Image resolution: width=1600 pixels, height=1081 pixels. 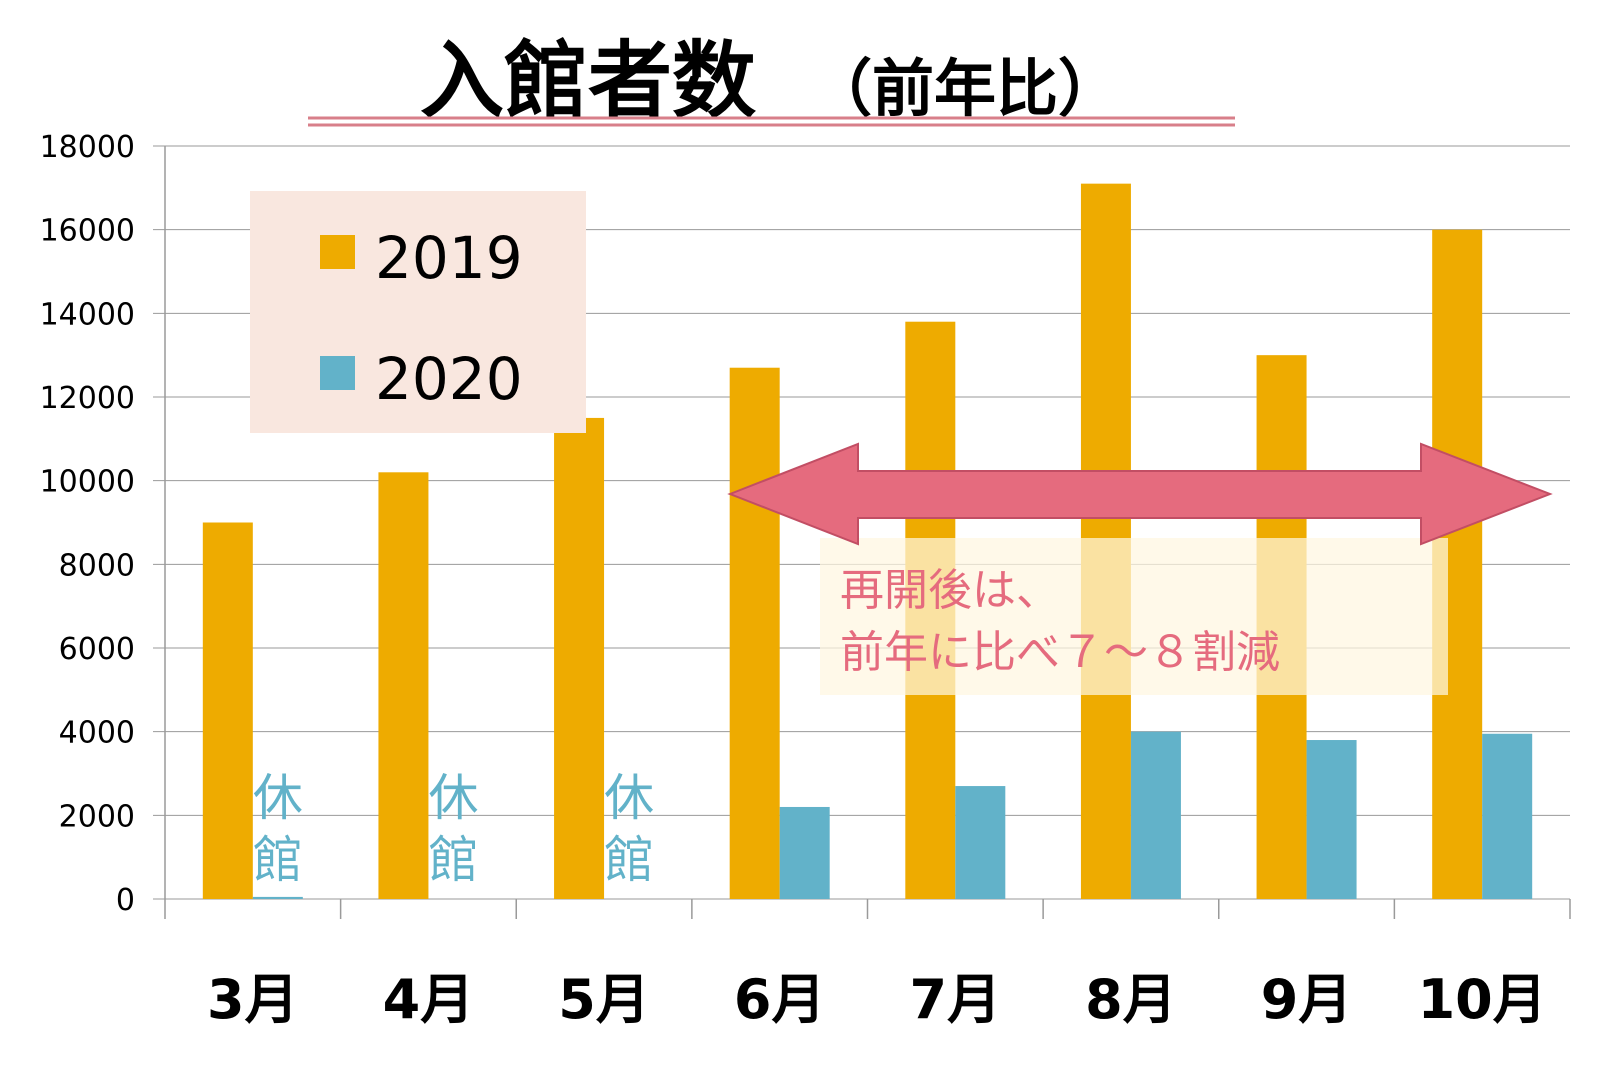 I want to click on annotation-line2: 前年に比べ７～８割減, so click(x=1060, y=652).